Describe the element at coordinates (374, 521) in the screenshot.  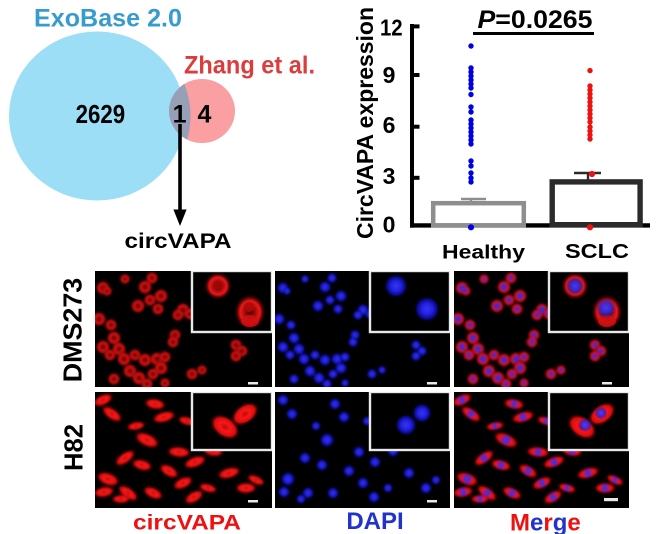
I see `svg-text: DAPI` at that location.